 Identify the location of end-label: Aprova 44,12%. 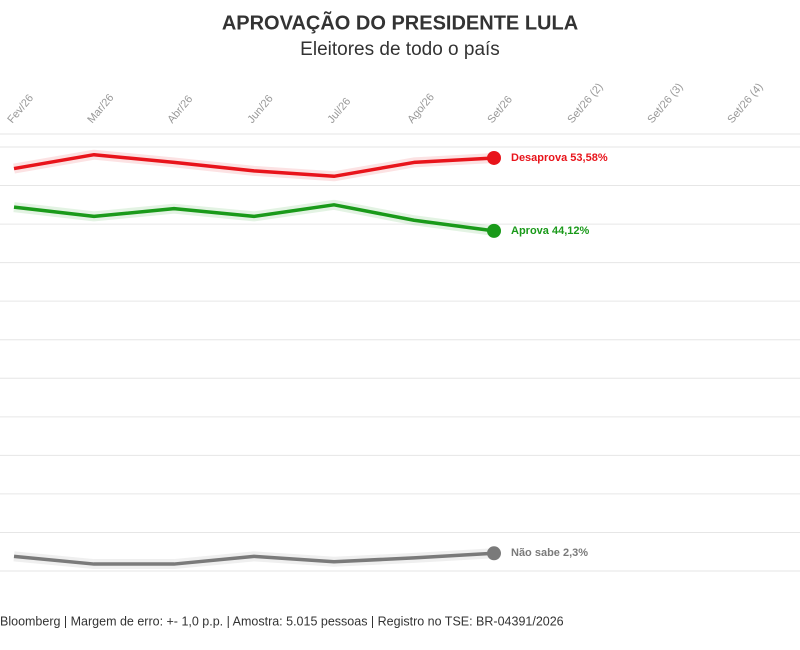
(550, 231).